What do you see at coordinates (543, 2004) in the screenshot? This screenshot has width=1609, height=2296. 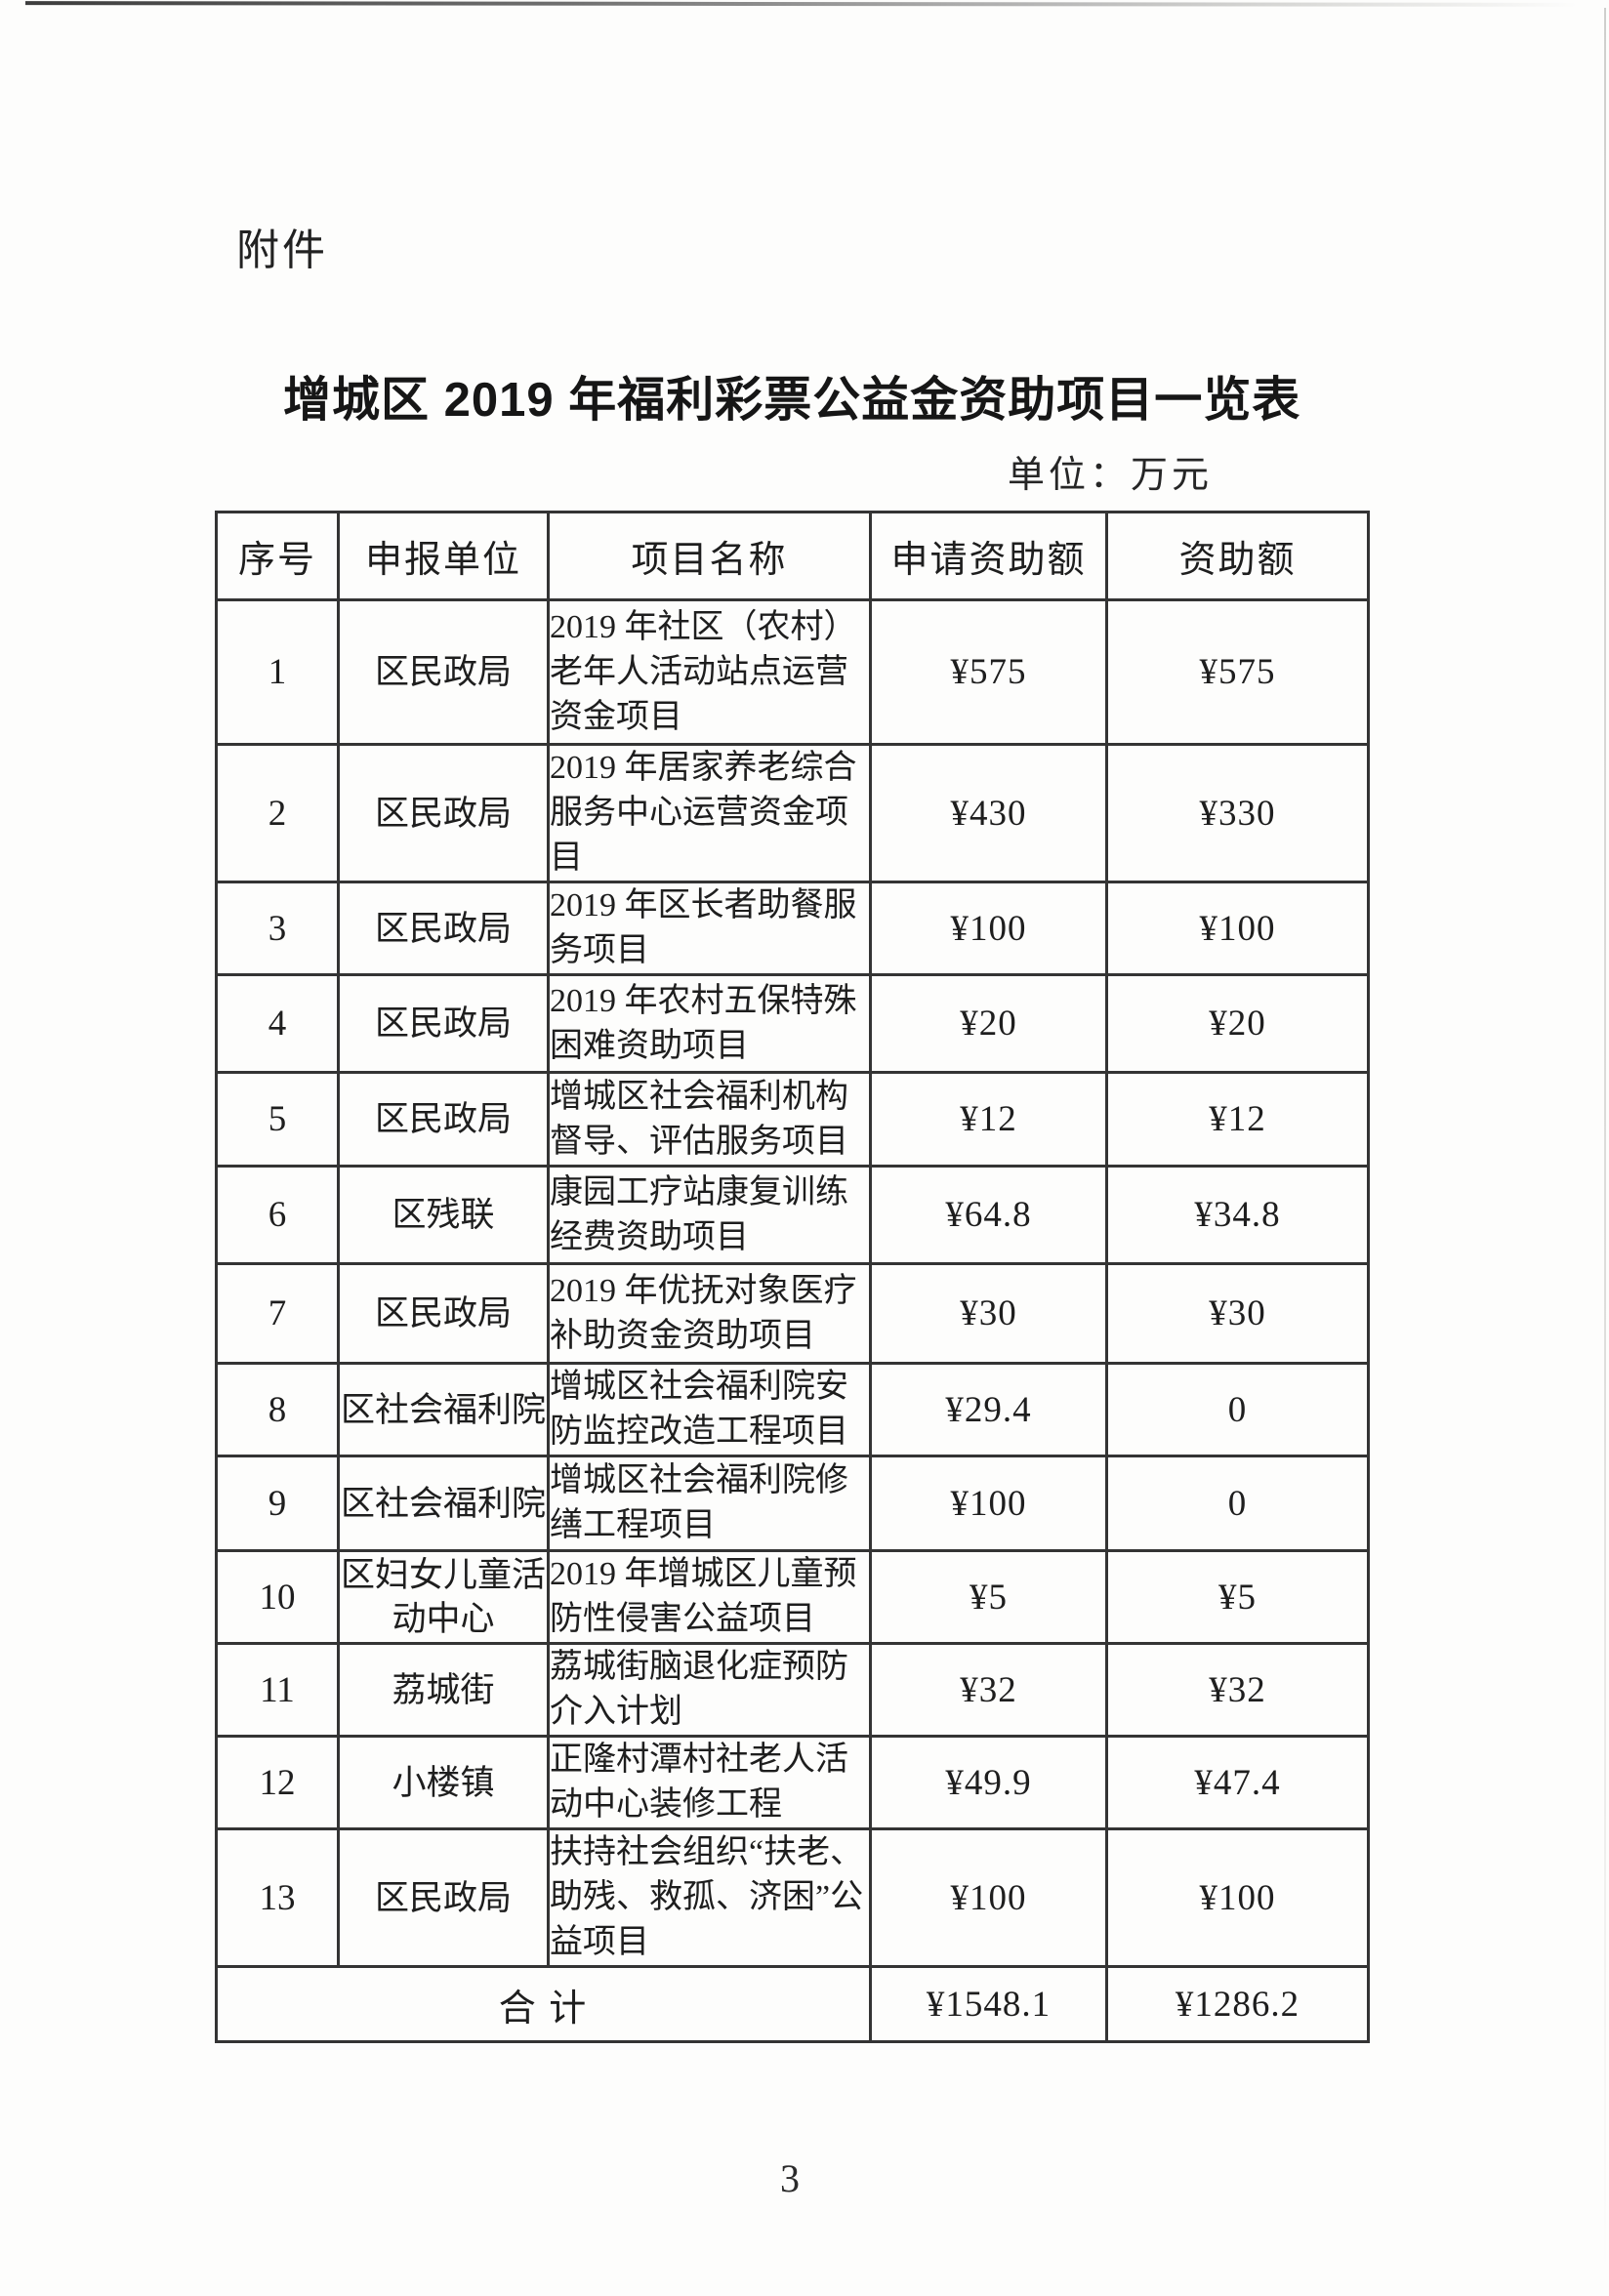 I see `total-label-cell: 合 计` at bounding box center [543, 2004].